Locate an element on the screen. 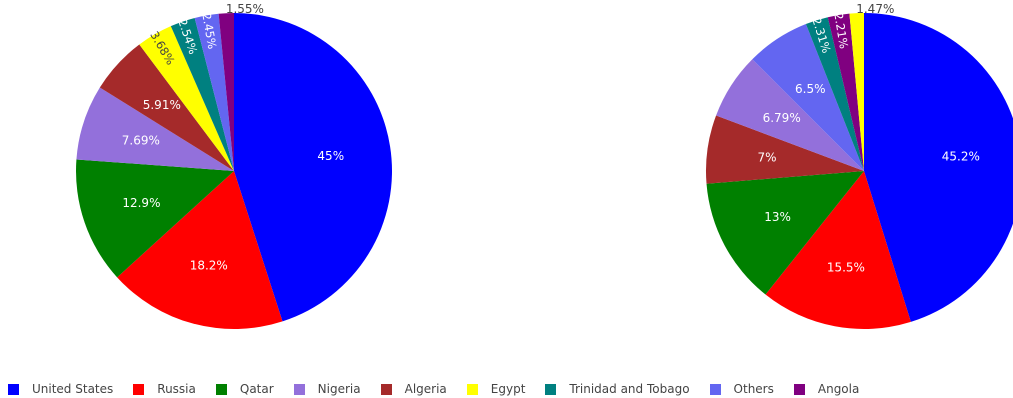 This screenshot has height=398, width=1013. legend-swatch-trinidad-and-tobago is located at coordinates (551, 389).